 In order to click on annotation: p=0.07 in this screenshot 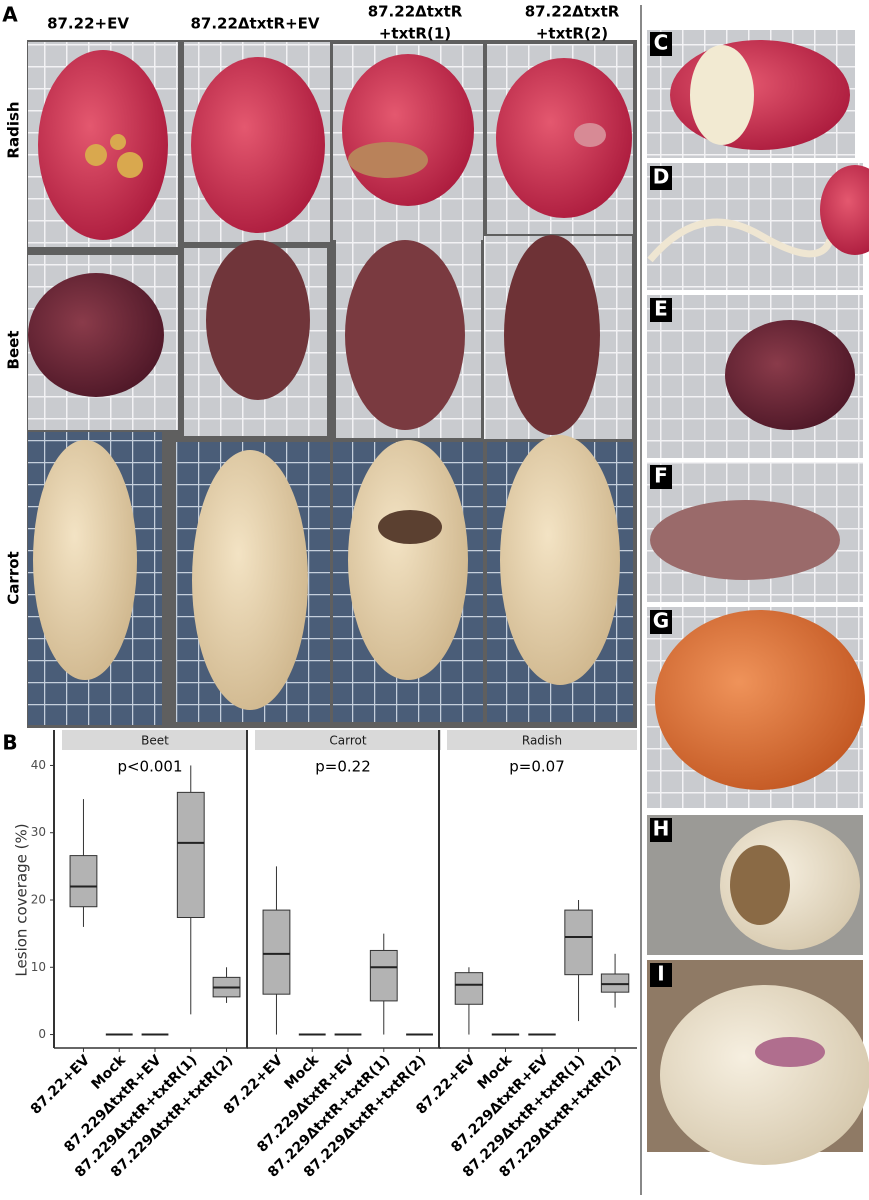, I will do `click(537, 767)`.